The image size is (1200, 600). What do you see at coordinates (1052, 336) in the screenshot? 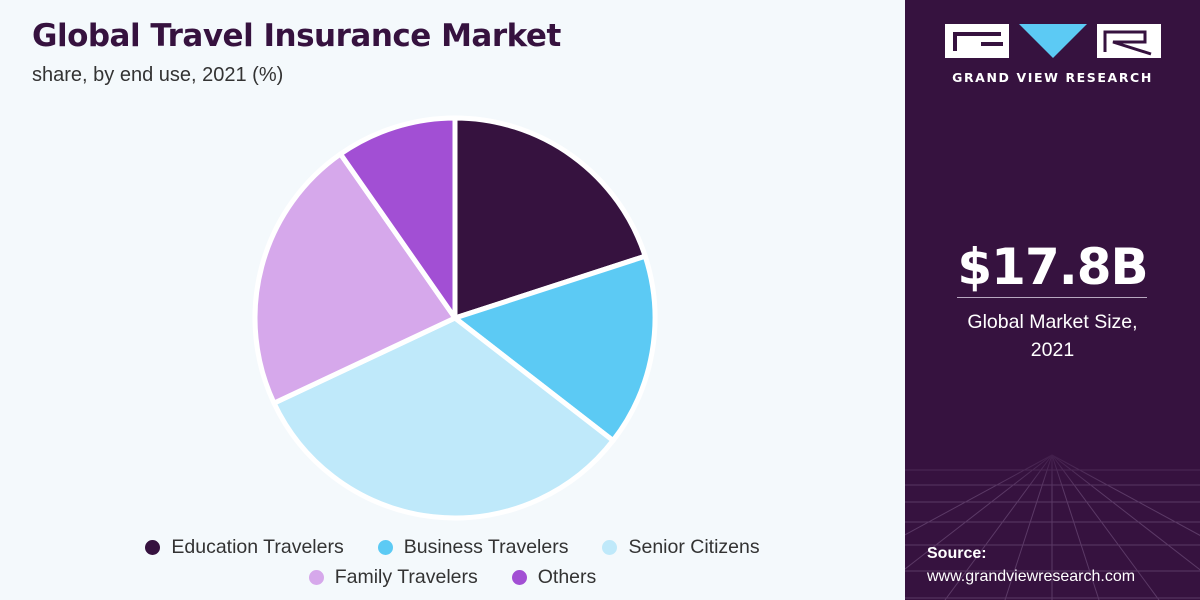
I see `market-size-caption: Global Market Size, 2021` at bounding box center [1052, 336].